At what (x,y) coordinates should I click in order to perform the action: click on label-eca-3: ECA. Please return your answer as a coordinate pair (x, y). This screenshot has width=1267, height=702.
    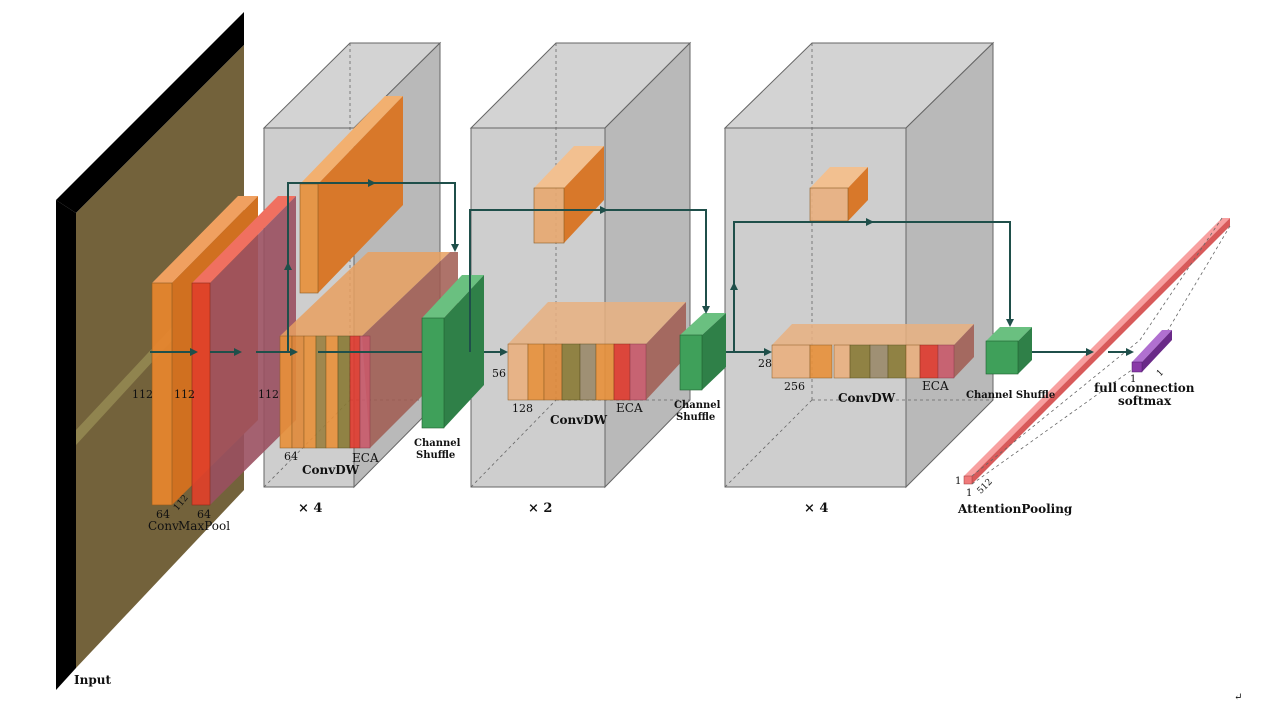
    Looking at the image, I should click on (935, 386).